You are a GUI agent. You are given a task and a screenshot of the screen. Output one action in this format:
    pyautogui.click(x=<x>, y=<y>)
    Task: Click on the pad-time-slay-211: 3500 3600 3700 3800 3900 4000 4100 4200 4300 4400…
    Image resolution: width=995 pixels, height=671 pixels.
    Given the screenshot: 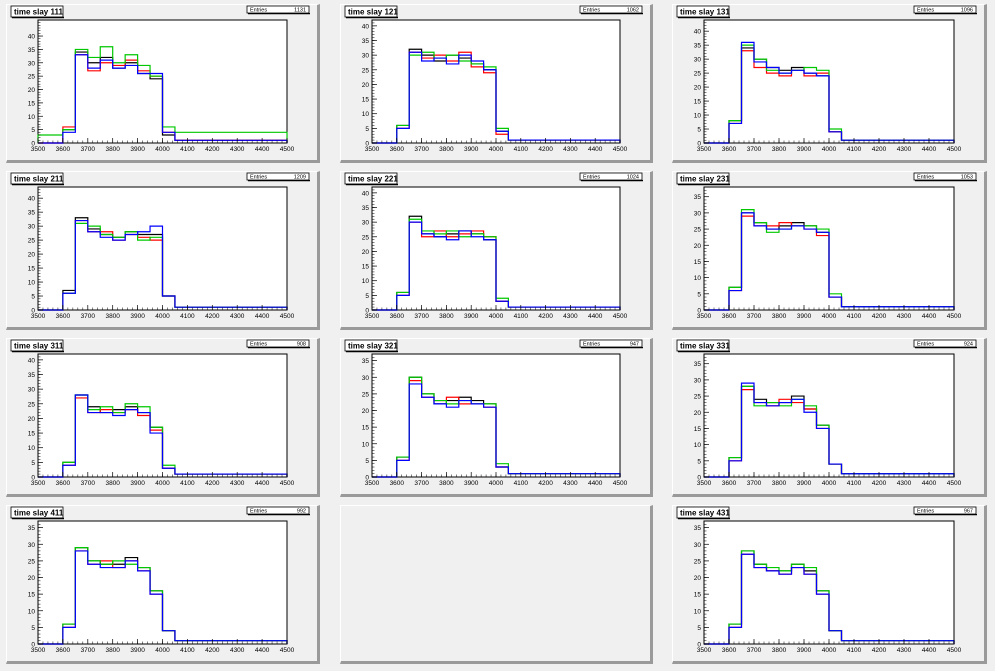 What is the action you would take?
    pyautogui.click(x=163, y=250)
    